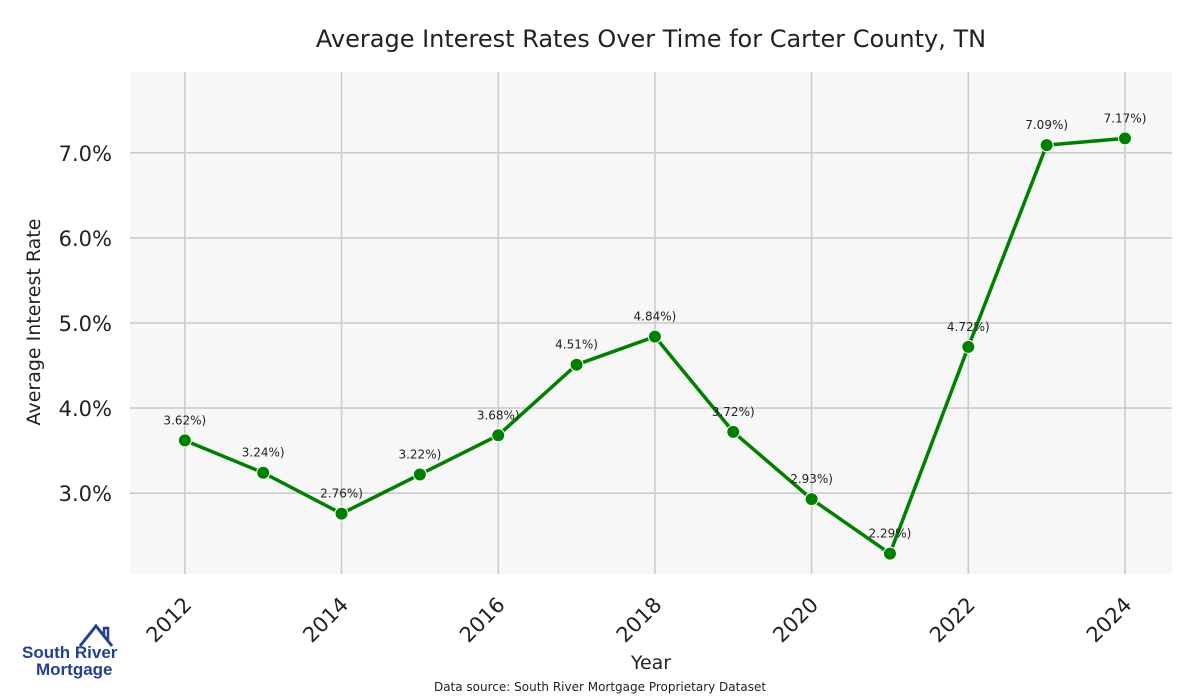  Describe the element at coordinates (169, 620) in the screenshot. I see `x-tick-label: 2012` at that location.